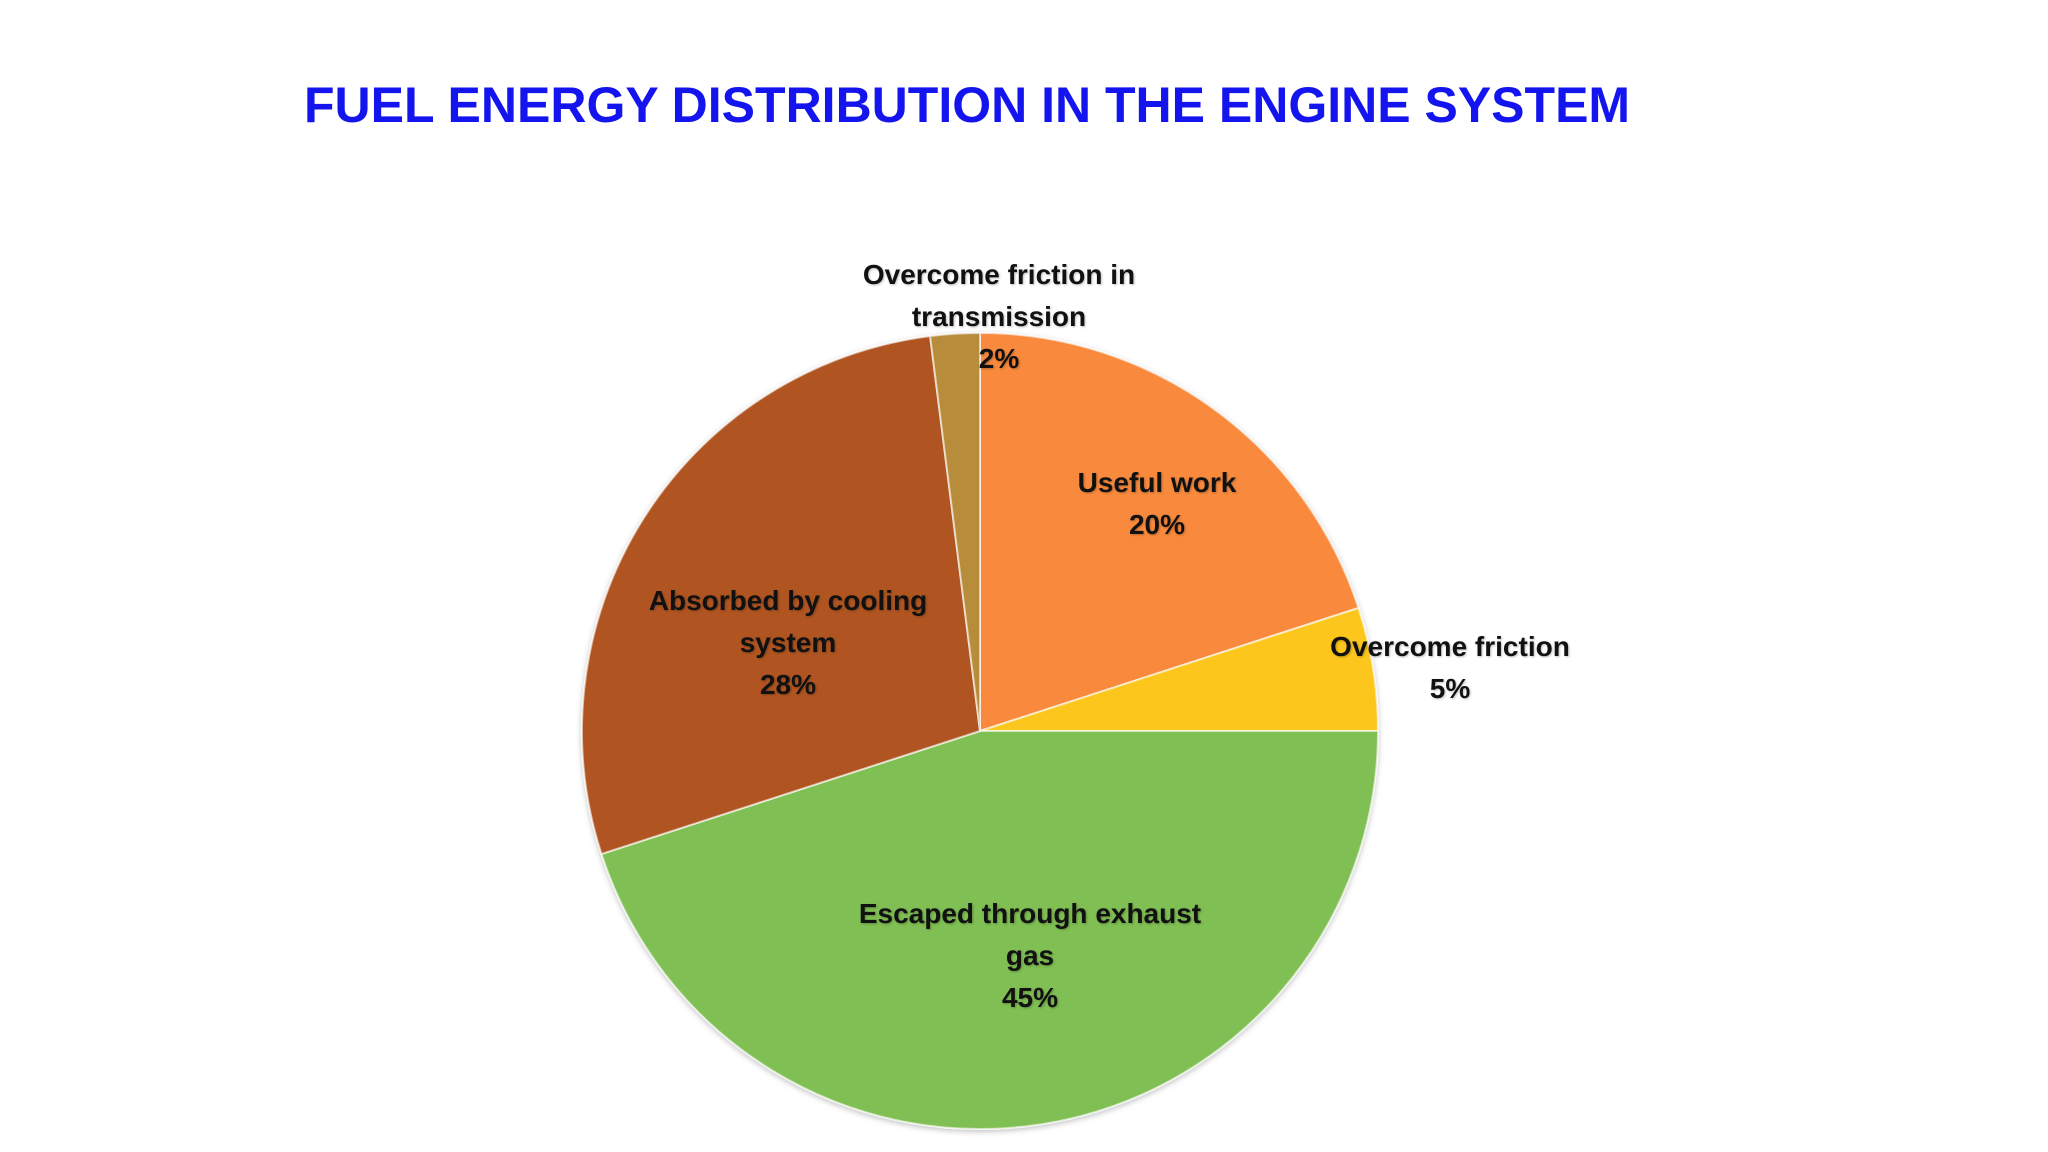 The image size is (2048, 1152). Describe the element at coordinates (1157, 524) in the screenshot. I see `slice-value: 20%` at that location.